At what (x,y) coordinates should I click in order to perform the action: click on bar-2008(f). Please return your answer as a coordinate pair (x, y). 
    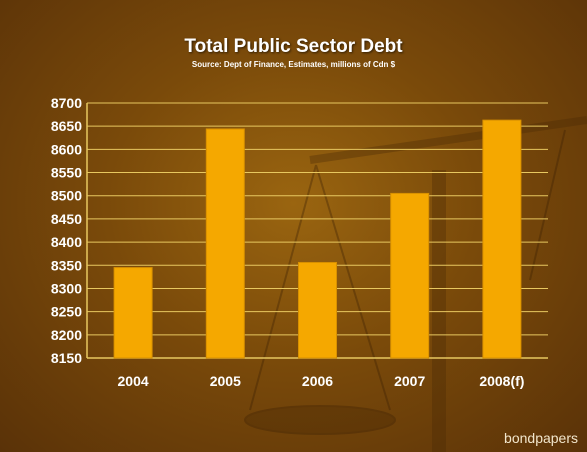
    Looking at the image, I should click on (502, 239).